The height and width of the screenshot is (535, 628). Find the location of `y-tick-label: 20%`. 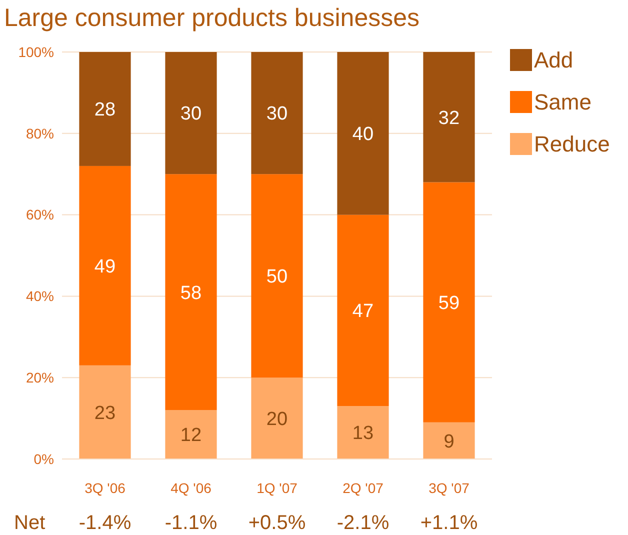

y-tick-label: 20% is located at coordinates (40, 378).